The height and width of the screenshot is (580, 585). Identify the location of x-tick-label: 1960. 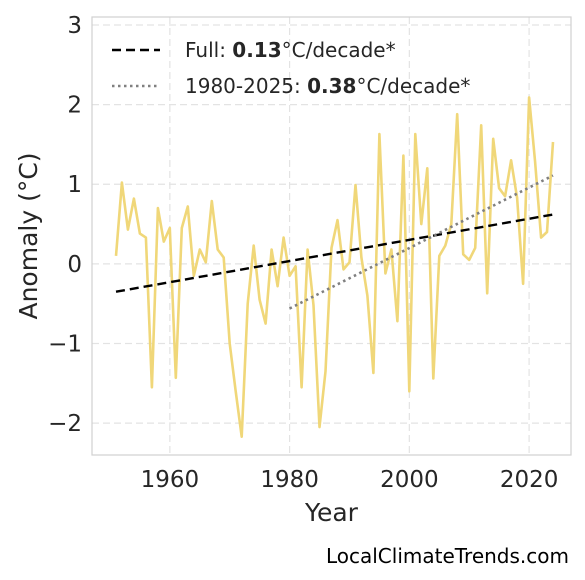
(170, 480).